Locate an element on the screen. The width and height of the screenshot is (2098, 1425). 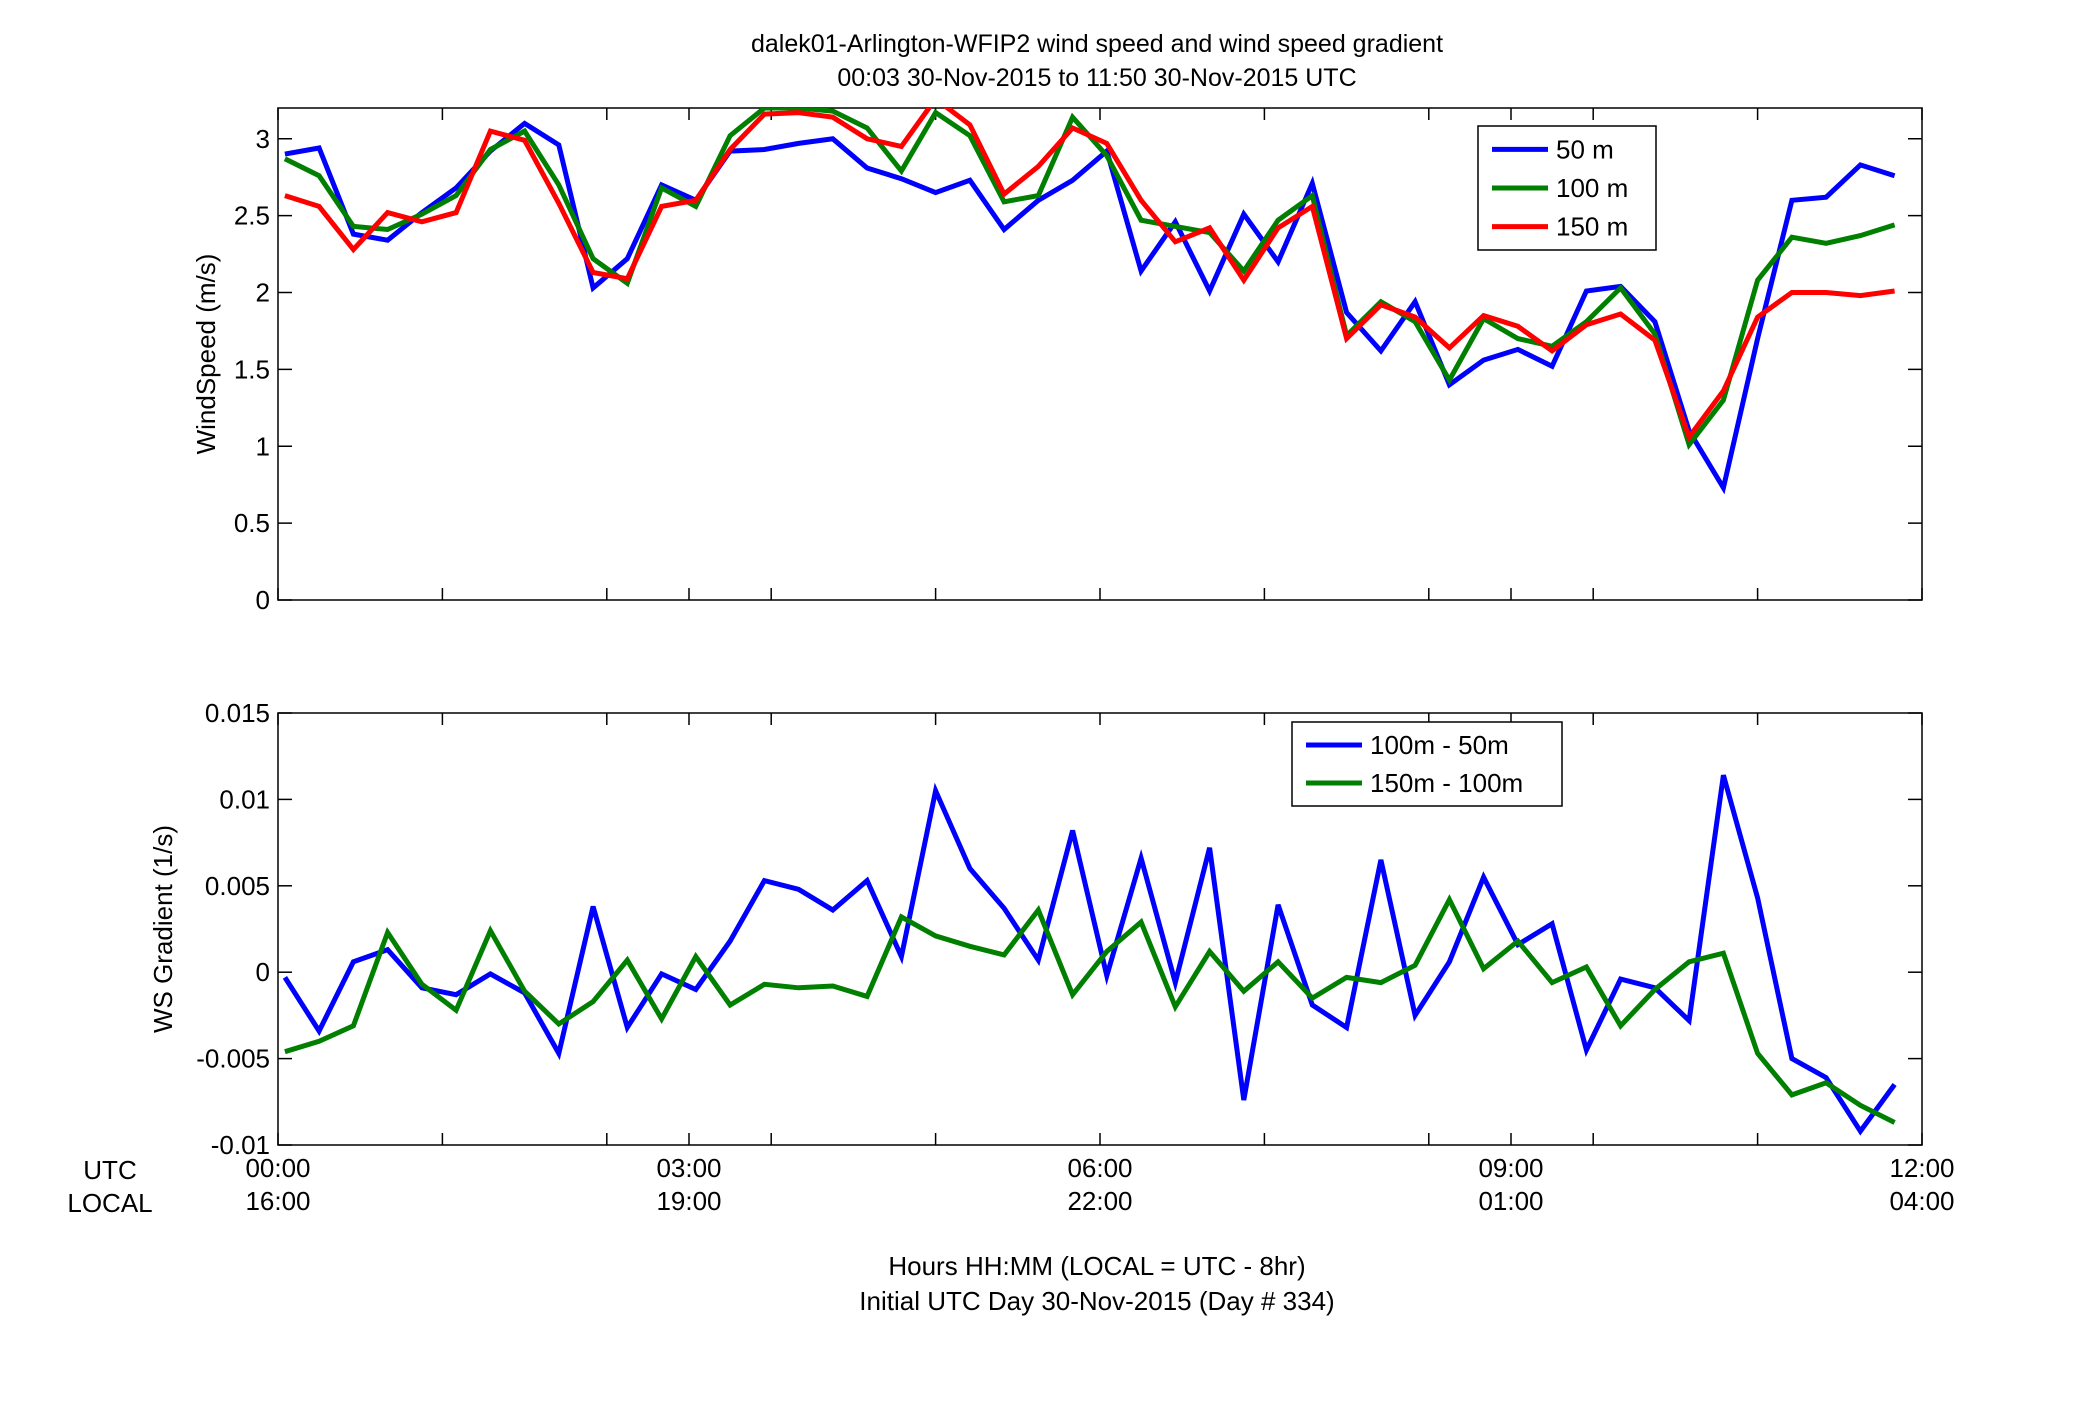
x-tick-label-local: 01:00 is located at coordinates (1510, 1201).